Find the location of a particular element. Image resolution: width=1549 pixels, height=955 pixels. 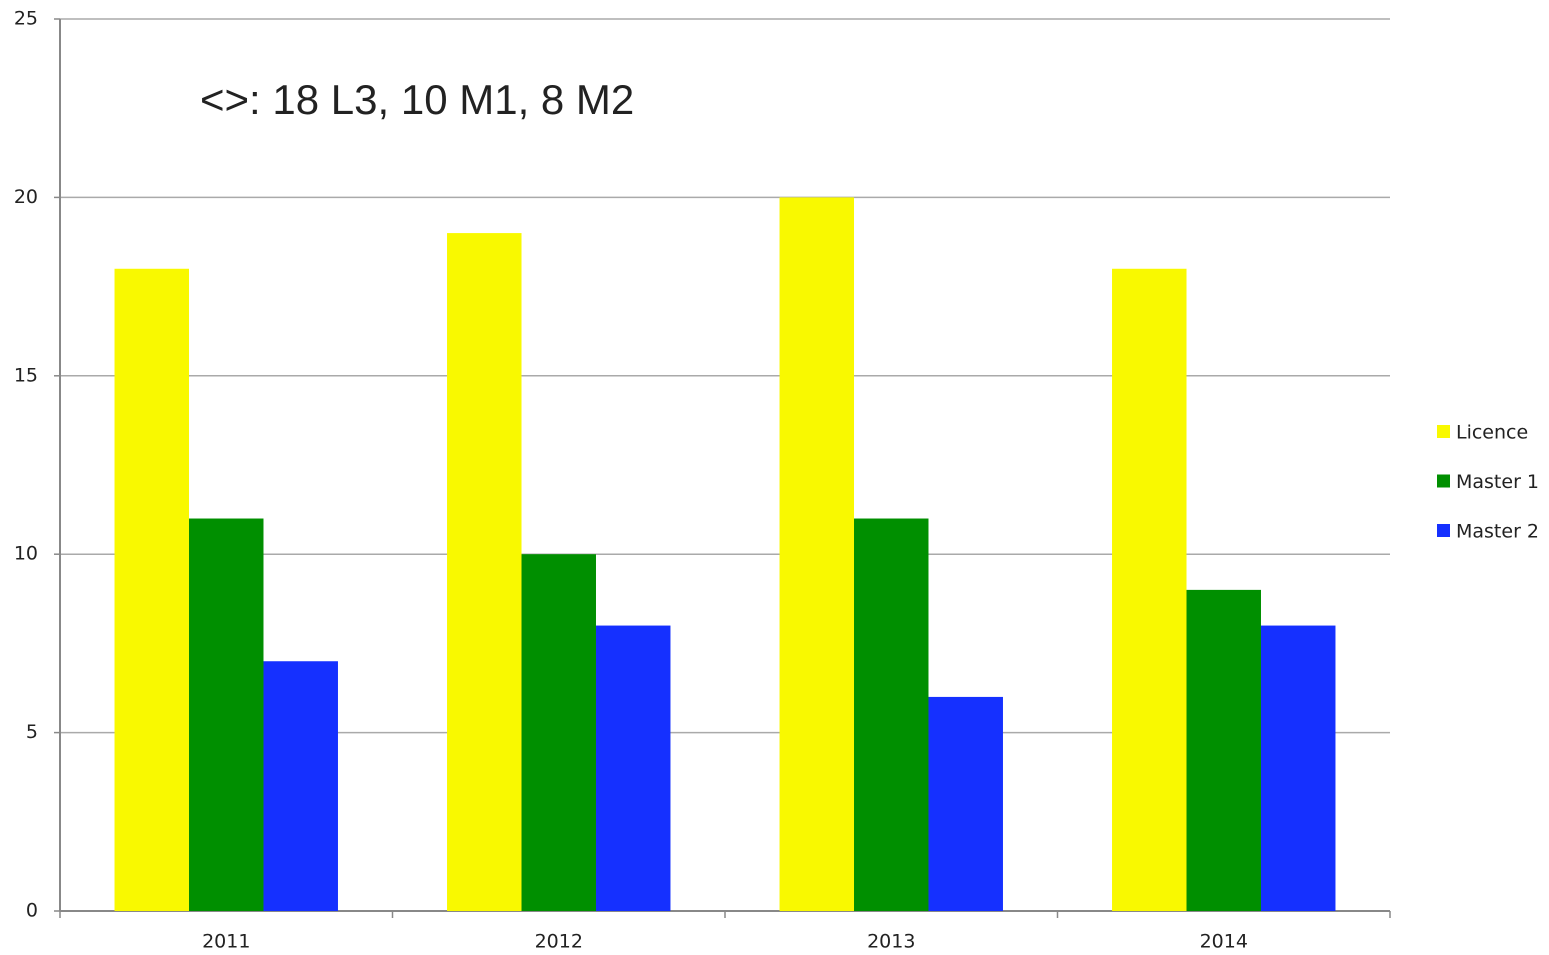

y-tick-label: 25 is located at coordinates (26, 19).